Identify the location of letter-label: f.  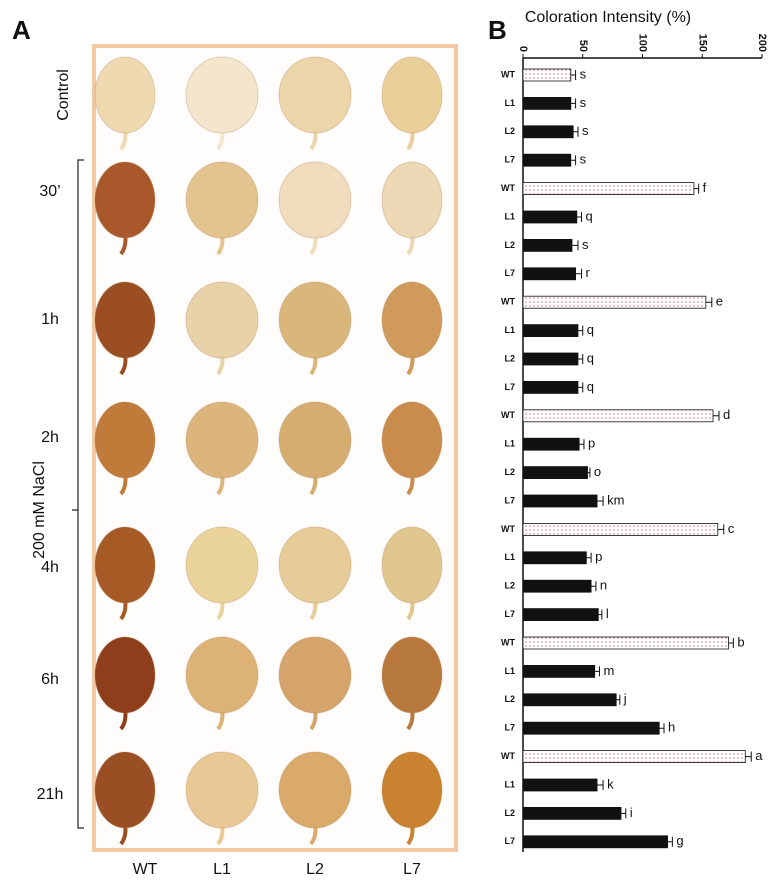
(705, 187).